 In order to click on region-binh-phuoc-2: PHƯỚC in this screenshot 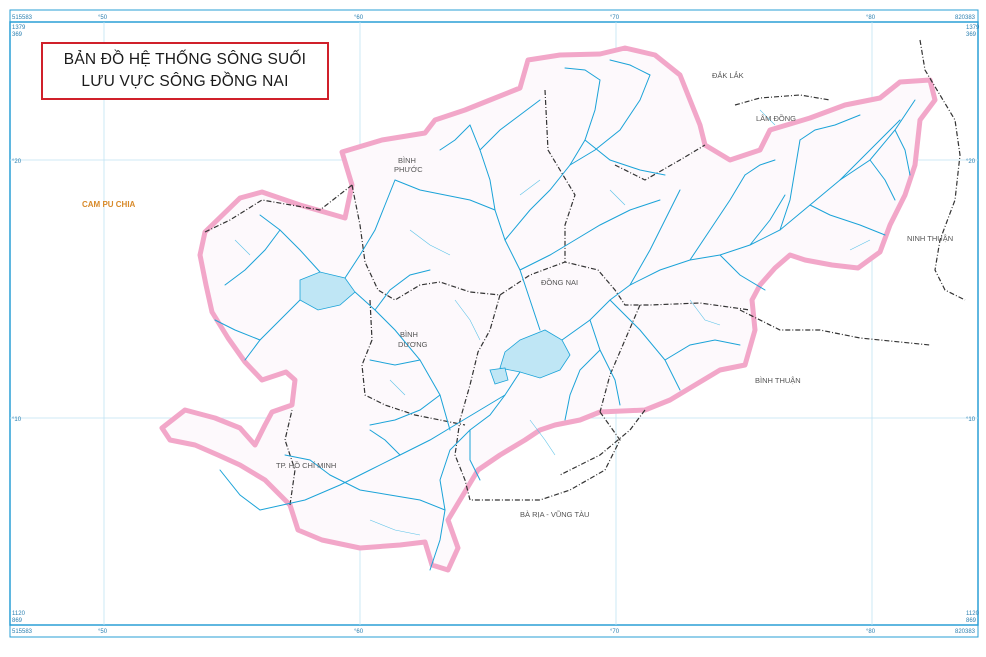, I will do `click(408, 169)`.